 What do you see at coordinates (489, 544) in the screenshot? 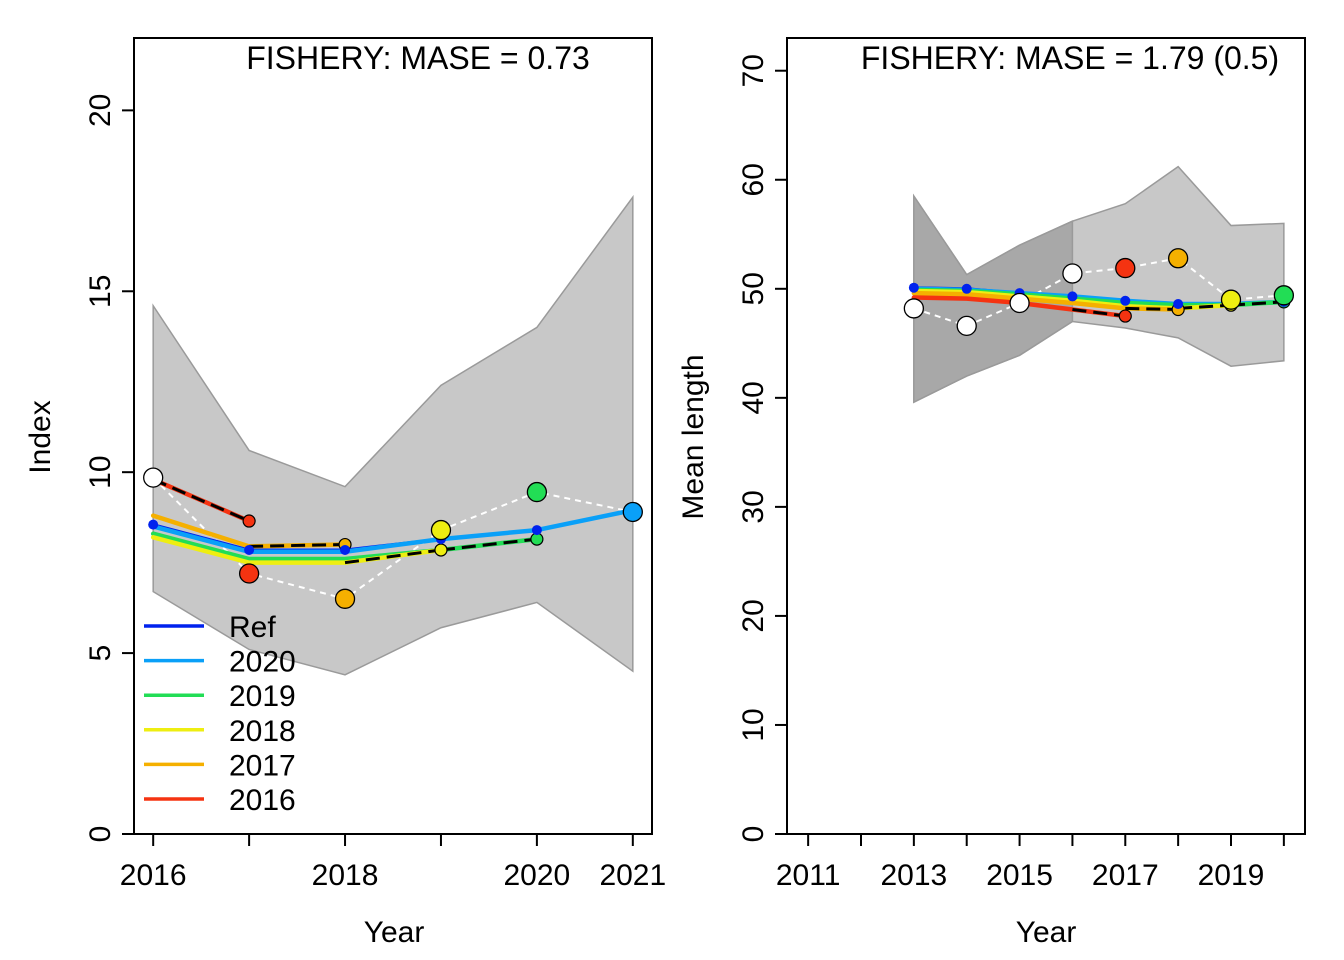
I see `forecast-segment-2019` at bounding box center [489, 544].